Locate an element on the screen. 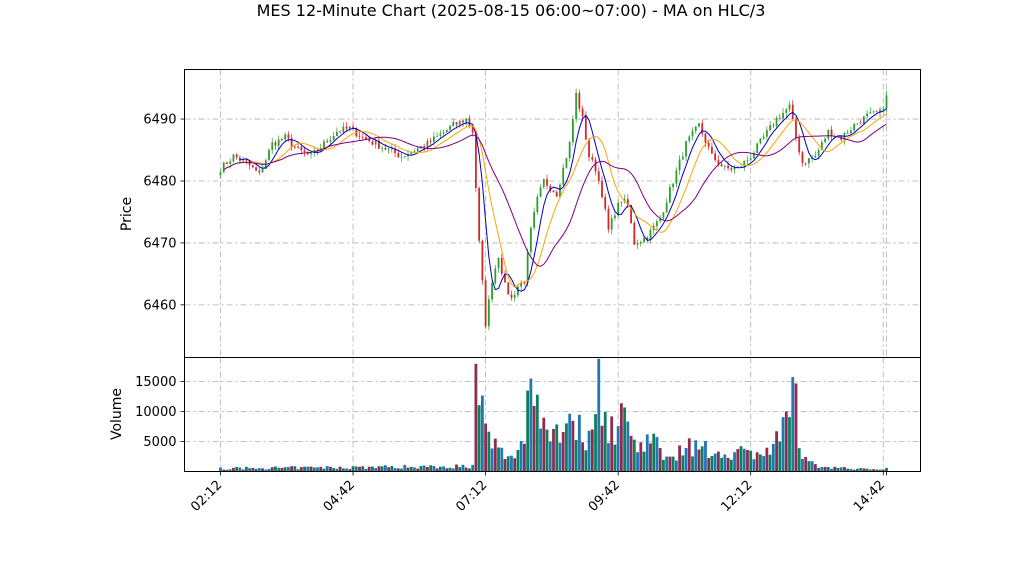 The image size is (1022, 579). price-y-axis: 6460 6470 6480 6490 is located at coordinates (164, 213).